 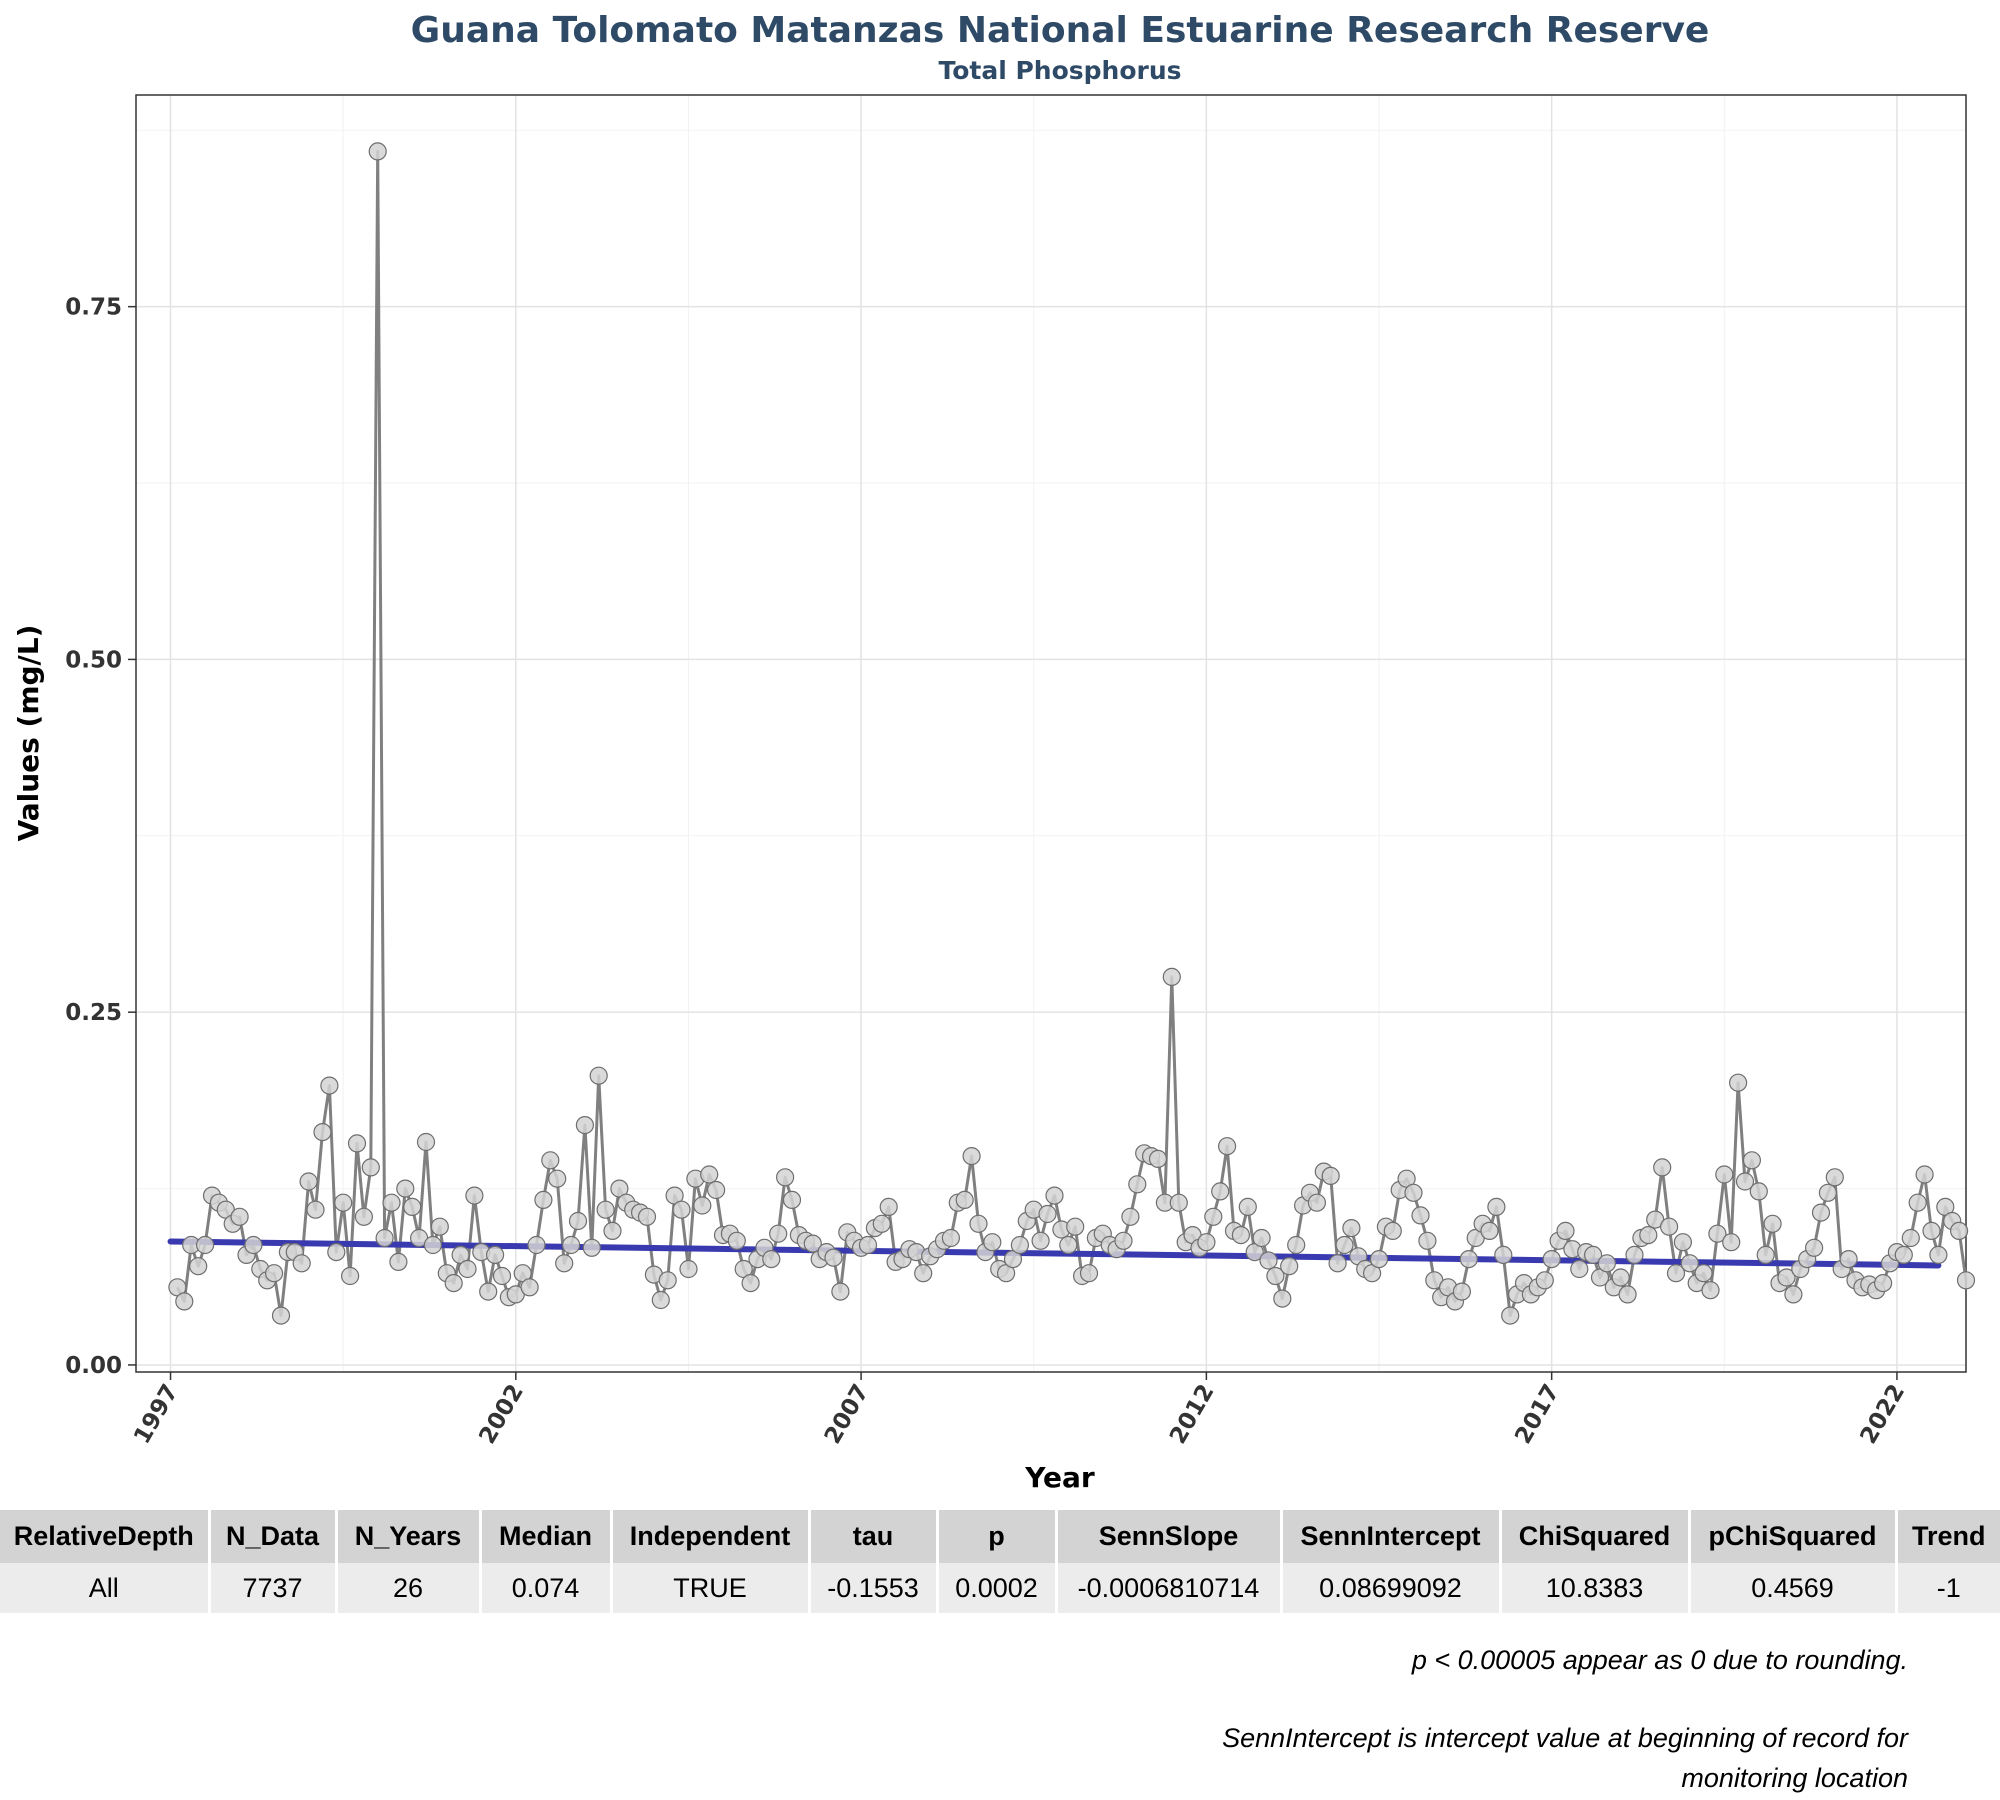 What do you see at coordinates (711, 1588) in the screenshot?
I see `table-cell: TRUE` at bounding box center [711, 1588].